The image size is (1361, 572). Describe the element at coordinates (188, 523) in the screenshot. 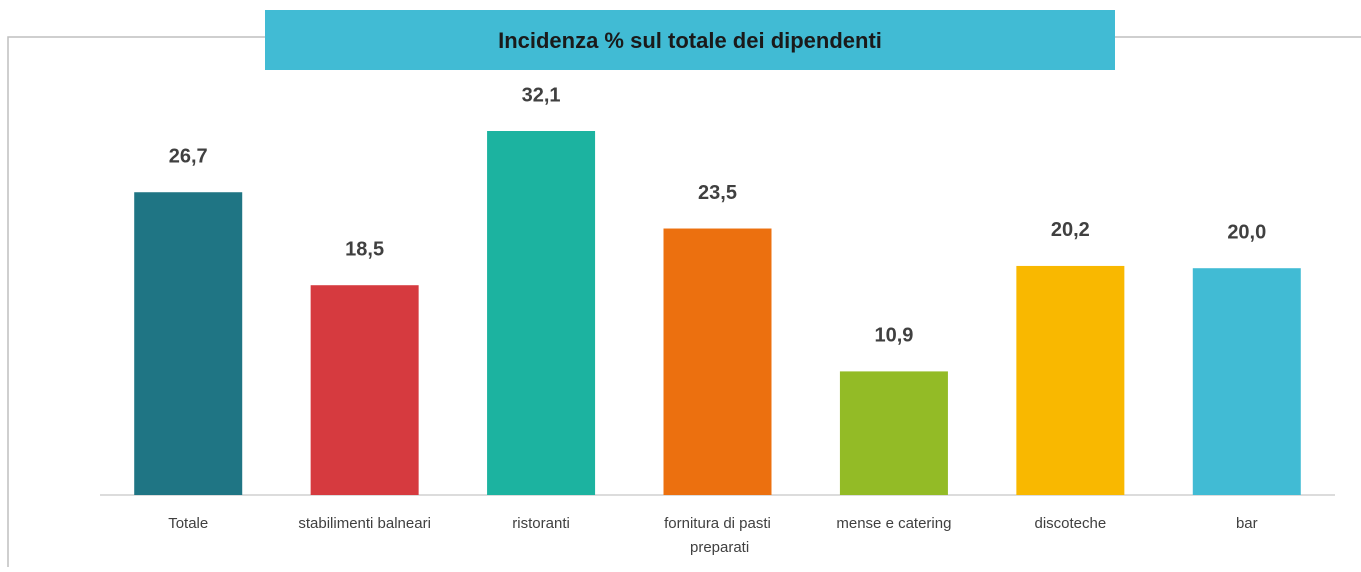

I see `x-tick-label: Totale` at that location.